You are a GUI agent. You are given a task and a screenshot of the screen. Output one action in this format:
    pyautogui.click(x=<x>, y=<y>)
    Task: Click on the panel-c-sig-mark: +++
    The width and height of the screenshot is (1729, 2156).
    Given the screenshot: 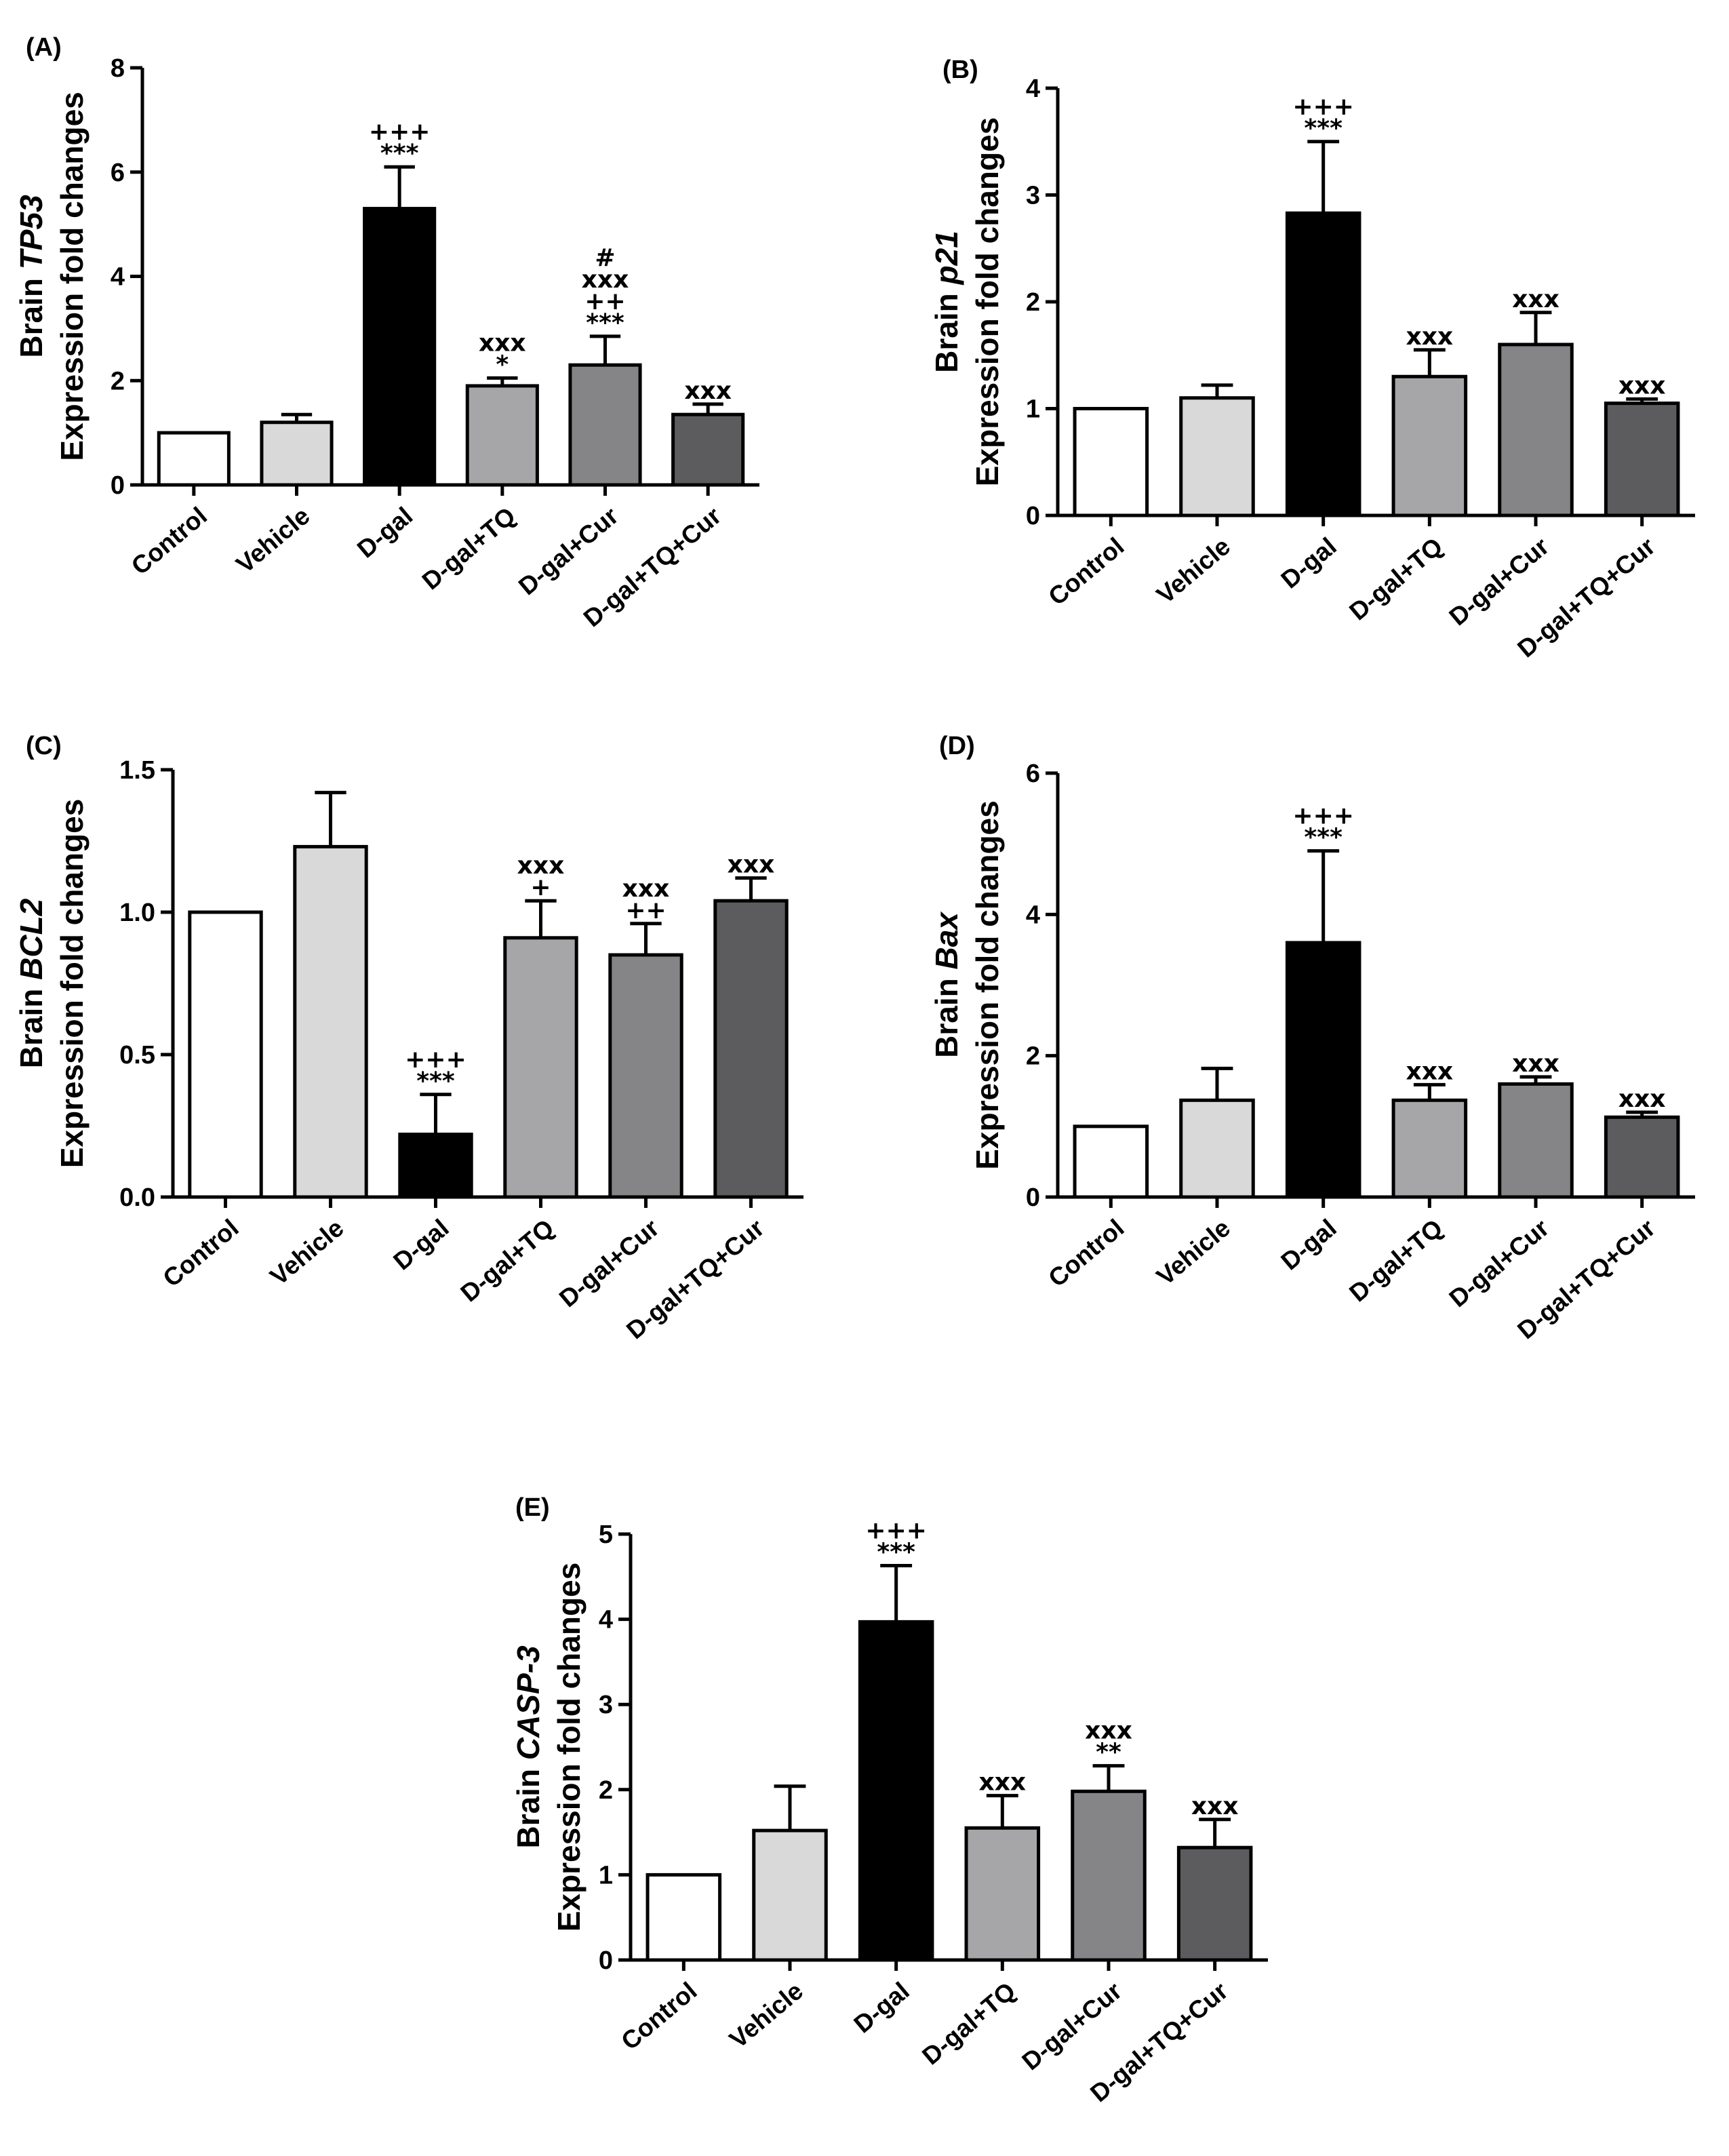 What is the action you would take?
    pyautogui.click(x=435, y=1060)
    